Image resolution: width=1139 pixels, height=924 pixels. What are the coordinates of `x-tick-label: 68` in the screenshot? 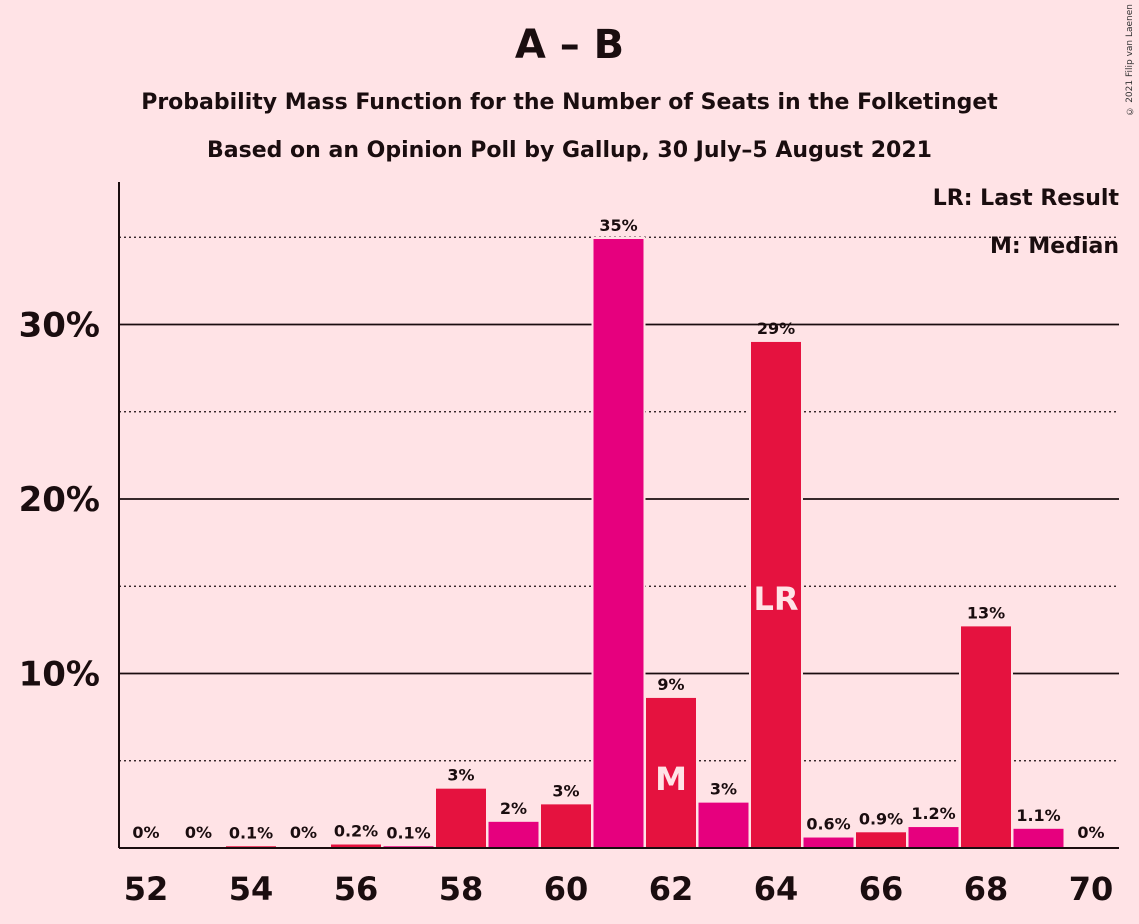 It's located at (986, 889).